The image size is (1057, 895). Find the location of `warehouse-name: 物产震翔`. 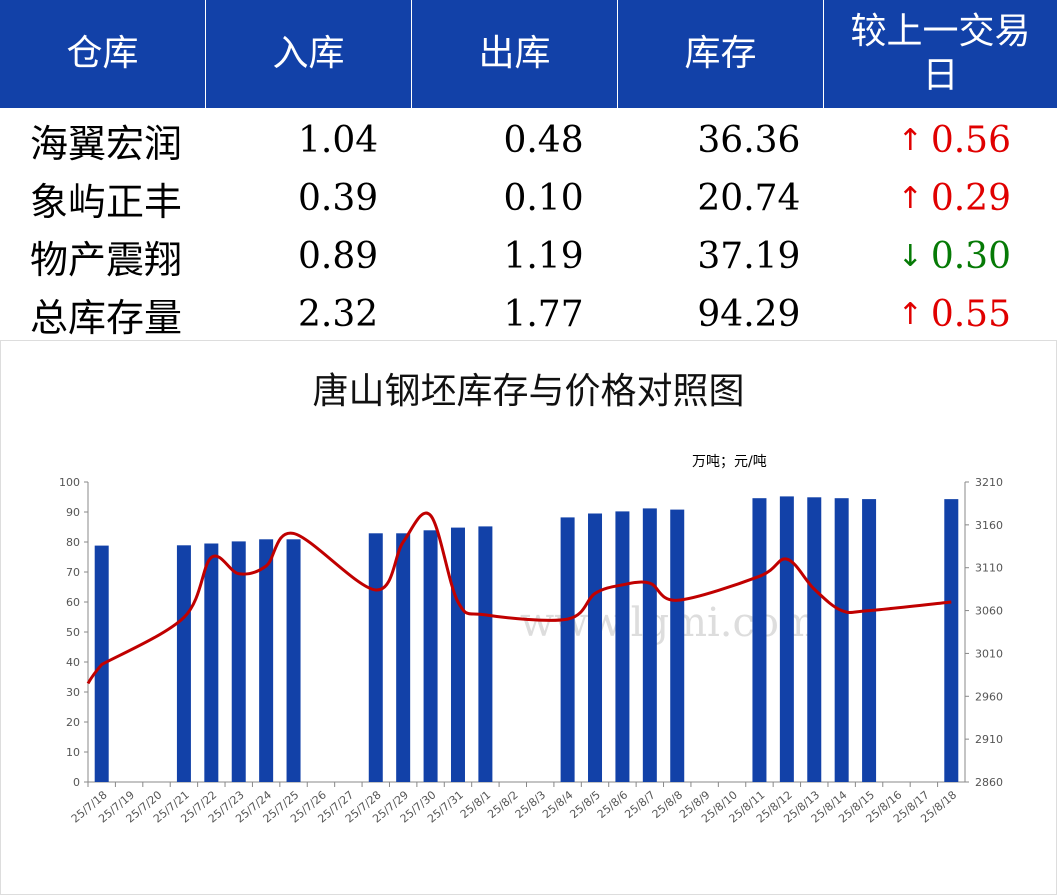

warehouse-name: 物产震翔 is located at coordinates (106, 259).